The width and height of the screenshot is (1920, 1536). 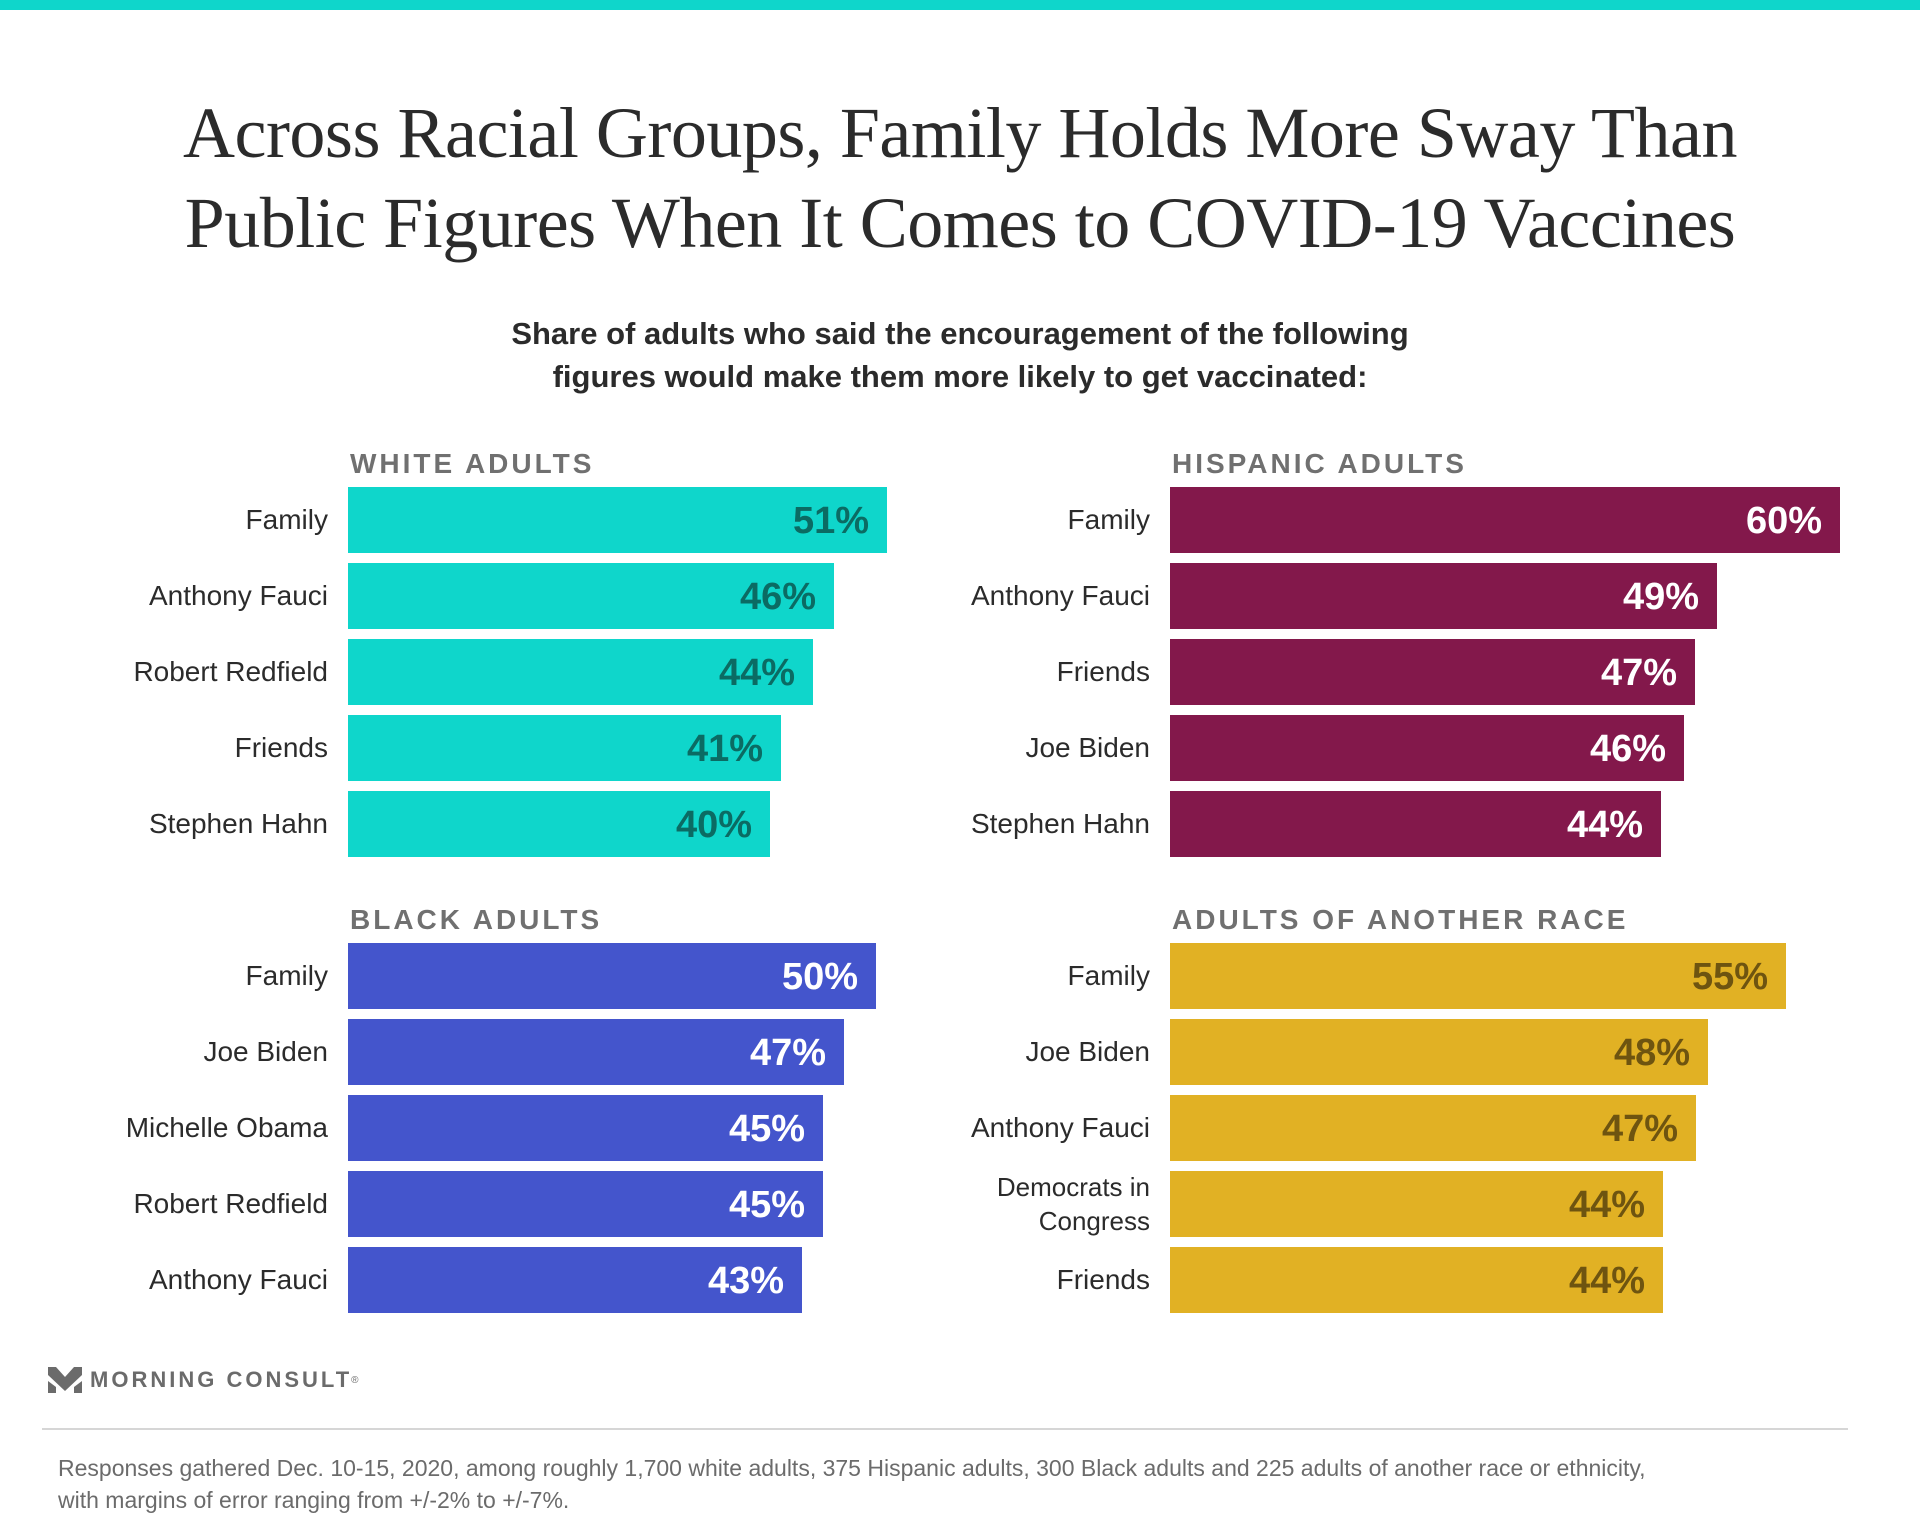 I want to click on bar: 55%, so click(x=1478, y=976).